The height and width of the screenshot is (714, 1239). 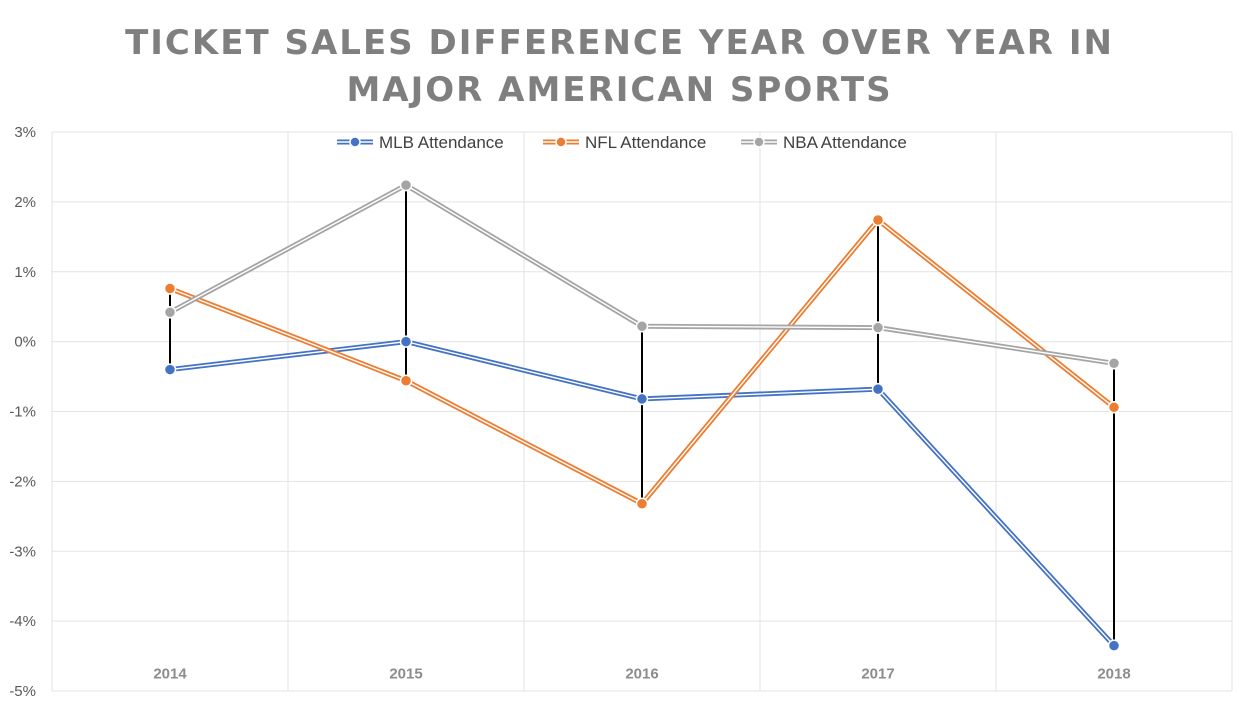 I want to click on y-tick-label: 0%, so click(x=25, y=342).